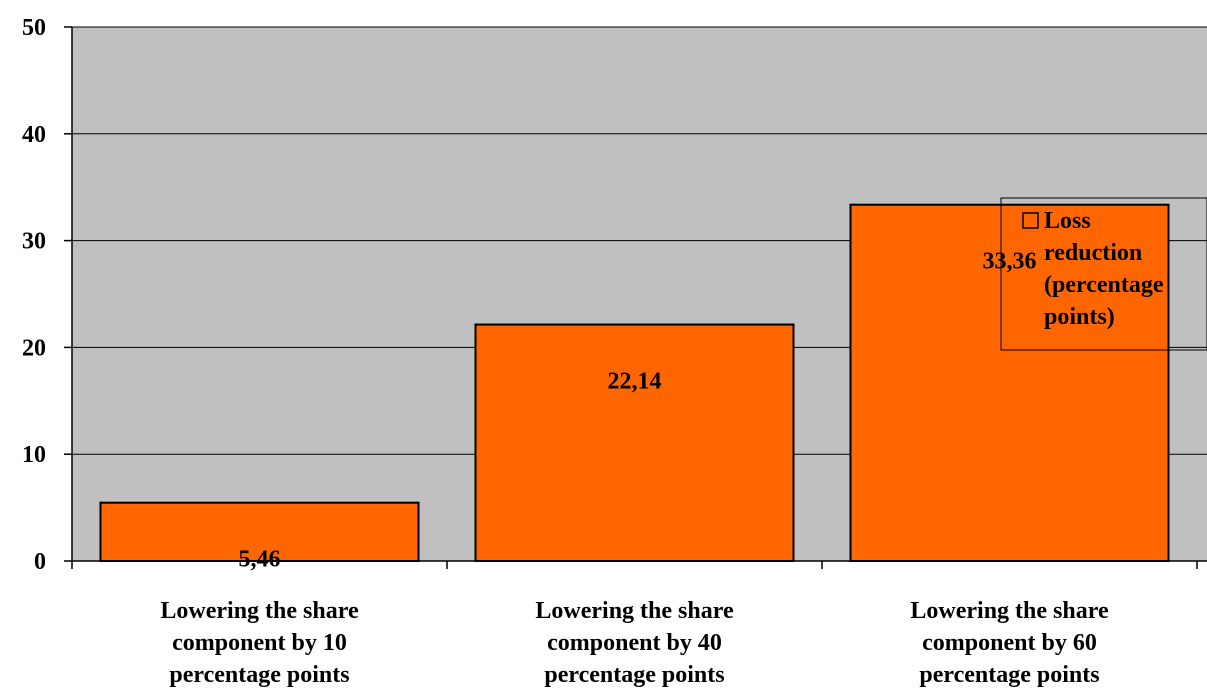 The height and width of the screenshot is (696, 1207). What do you see at coordinates (1010, 262) in the screenshot?
I see `data-label: 33,36` at bounding box center [1010, 262].